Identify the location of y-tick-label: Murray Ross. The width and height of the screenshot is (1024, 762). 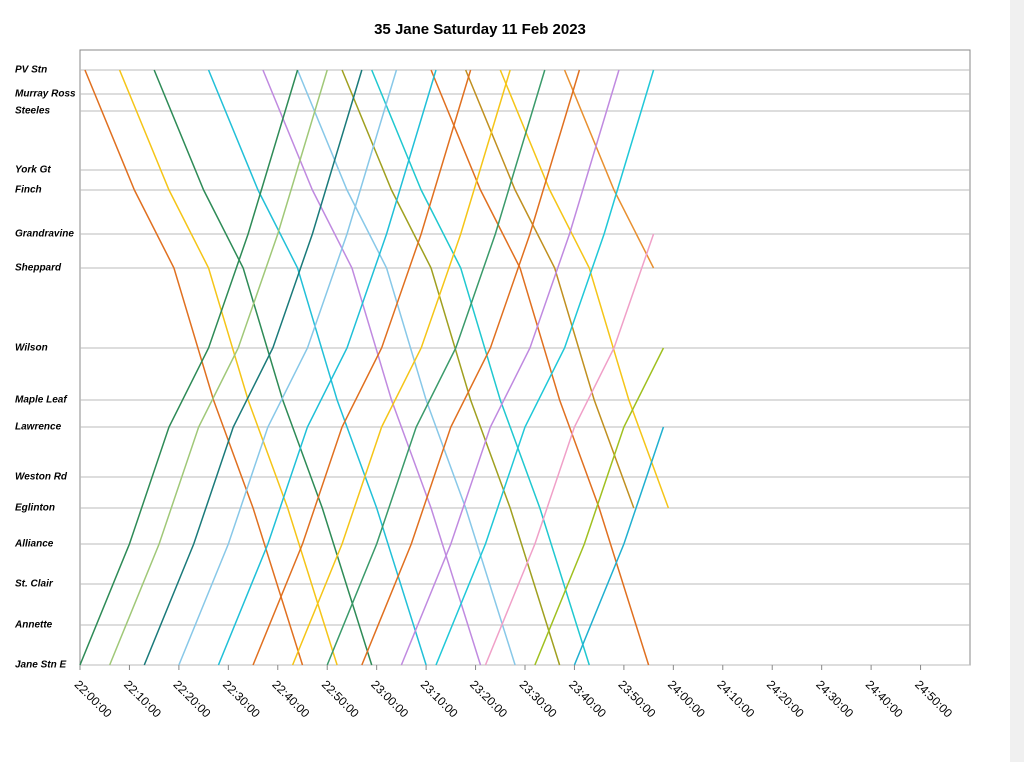
(45, 94).